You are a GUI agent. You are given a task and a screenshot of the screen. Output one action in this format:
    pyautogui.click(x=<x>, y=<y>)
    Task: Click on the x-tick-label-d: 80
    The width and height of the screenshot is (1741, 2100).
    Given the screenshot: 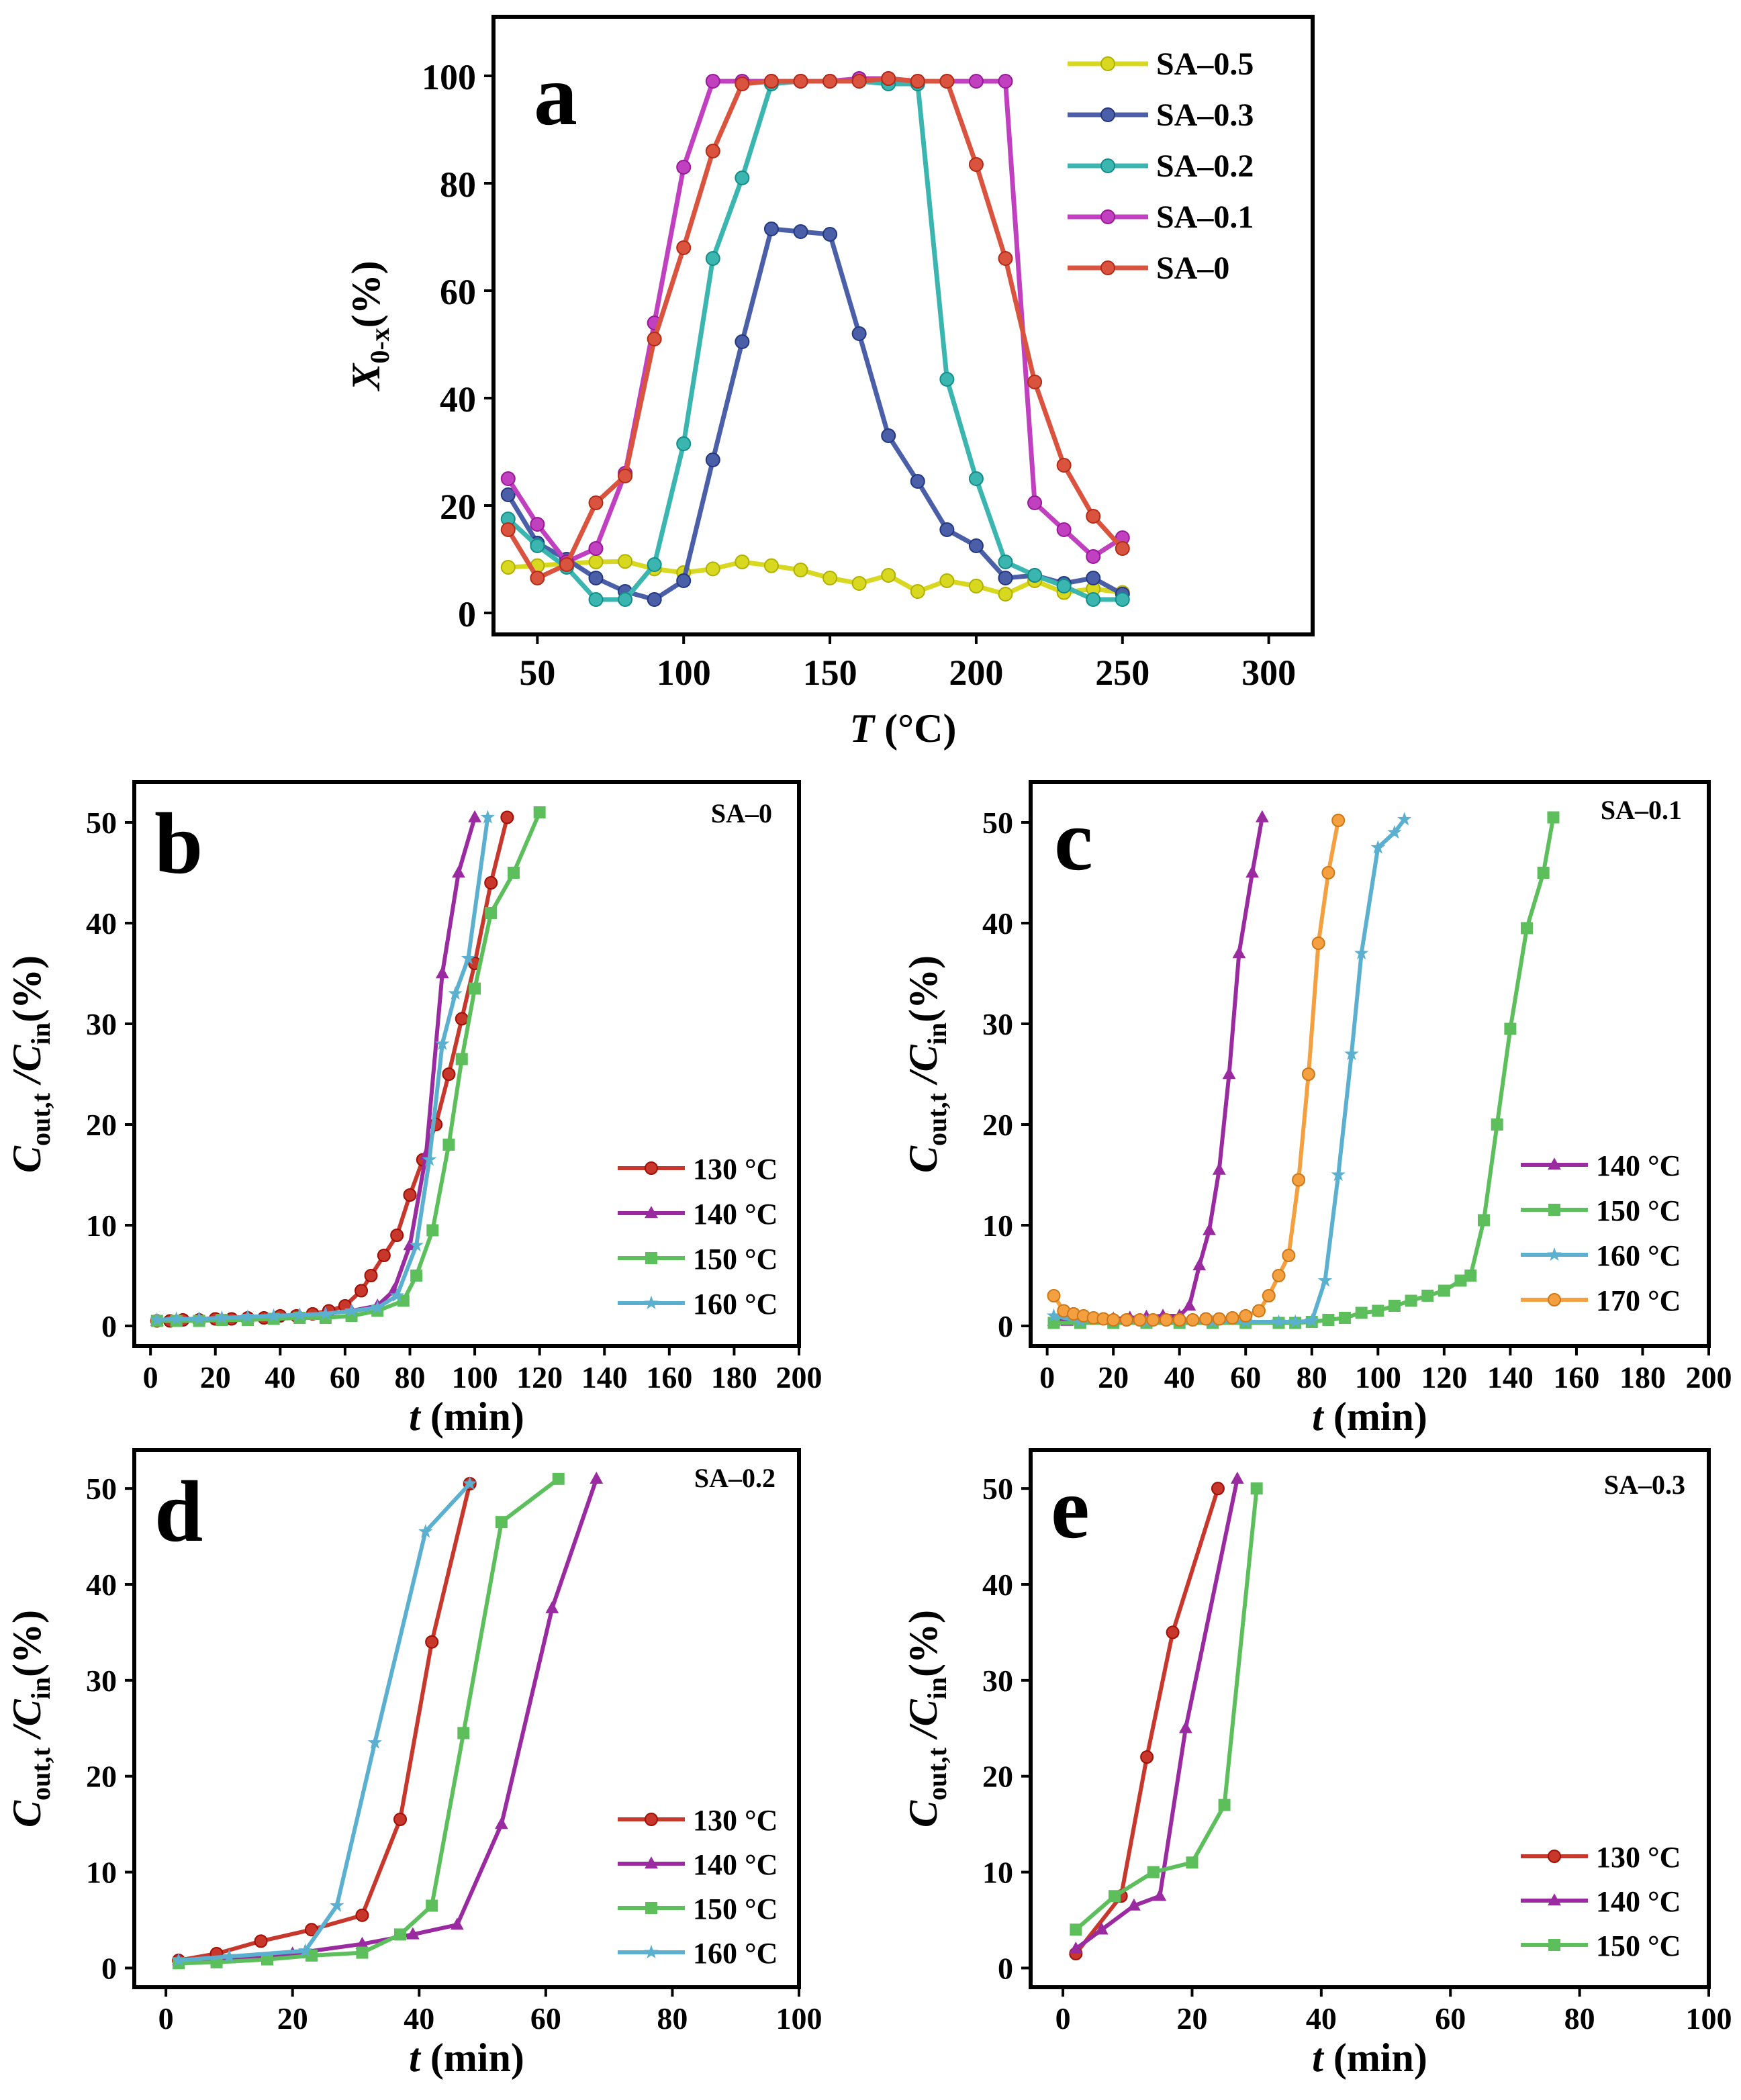 What is the action you would take?
    pyautogui.click(x=672, y=2018)
    